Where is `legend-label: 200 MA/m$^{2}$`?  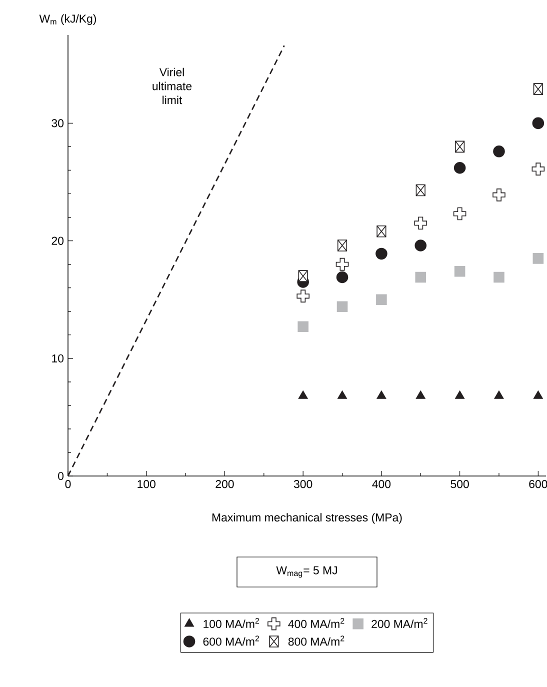
legend-label: 200 MA/m$^{2}$ is located at coordinates (400, 623).